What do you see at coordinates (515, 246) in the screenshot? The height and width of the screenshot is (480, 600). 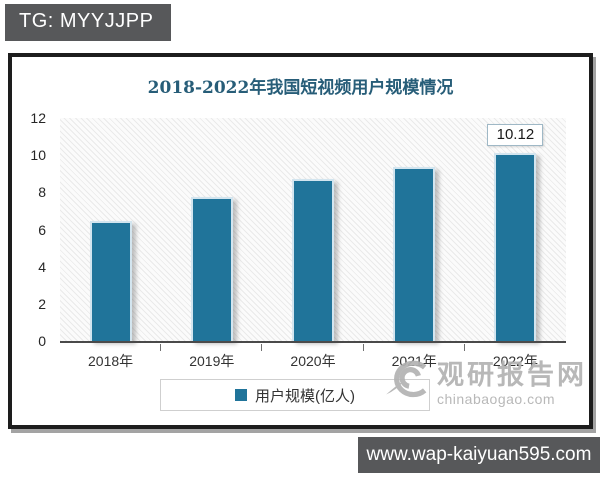 I see `bar-2022年` at bounding box center [515, 246].